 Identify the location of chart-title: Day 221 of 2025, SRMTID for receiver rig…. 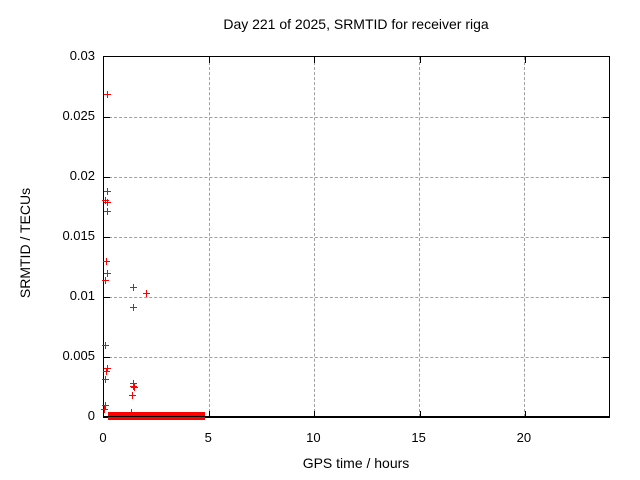
(356, 24).